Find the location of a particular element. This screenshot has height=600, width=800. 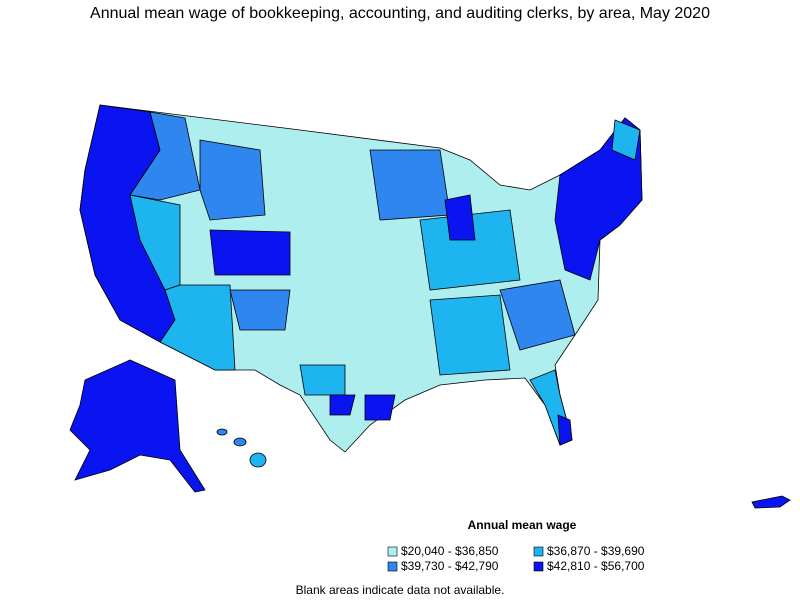

note: Blank areas indicate data not available. is located at coordinates (400, 590).